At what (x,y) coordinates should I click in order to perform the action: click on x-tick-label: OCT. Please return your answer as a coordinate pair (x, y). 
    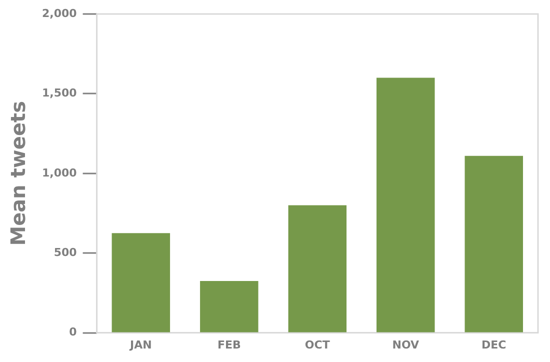
    Looking at the image, I should click on (317, 345).